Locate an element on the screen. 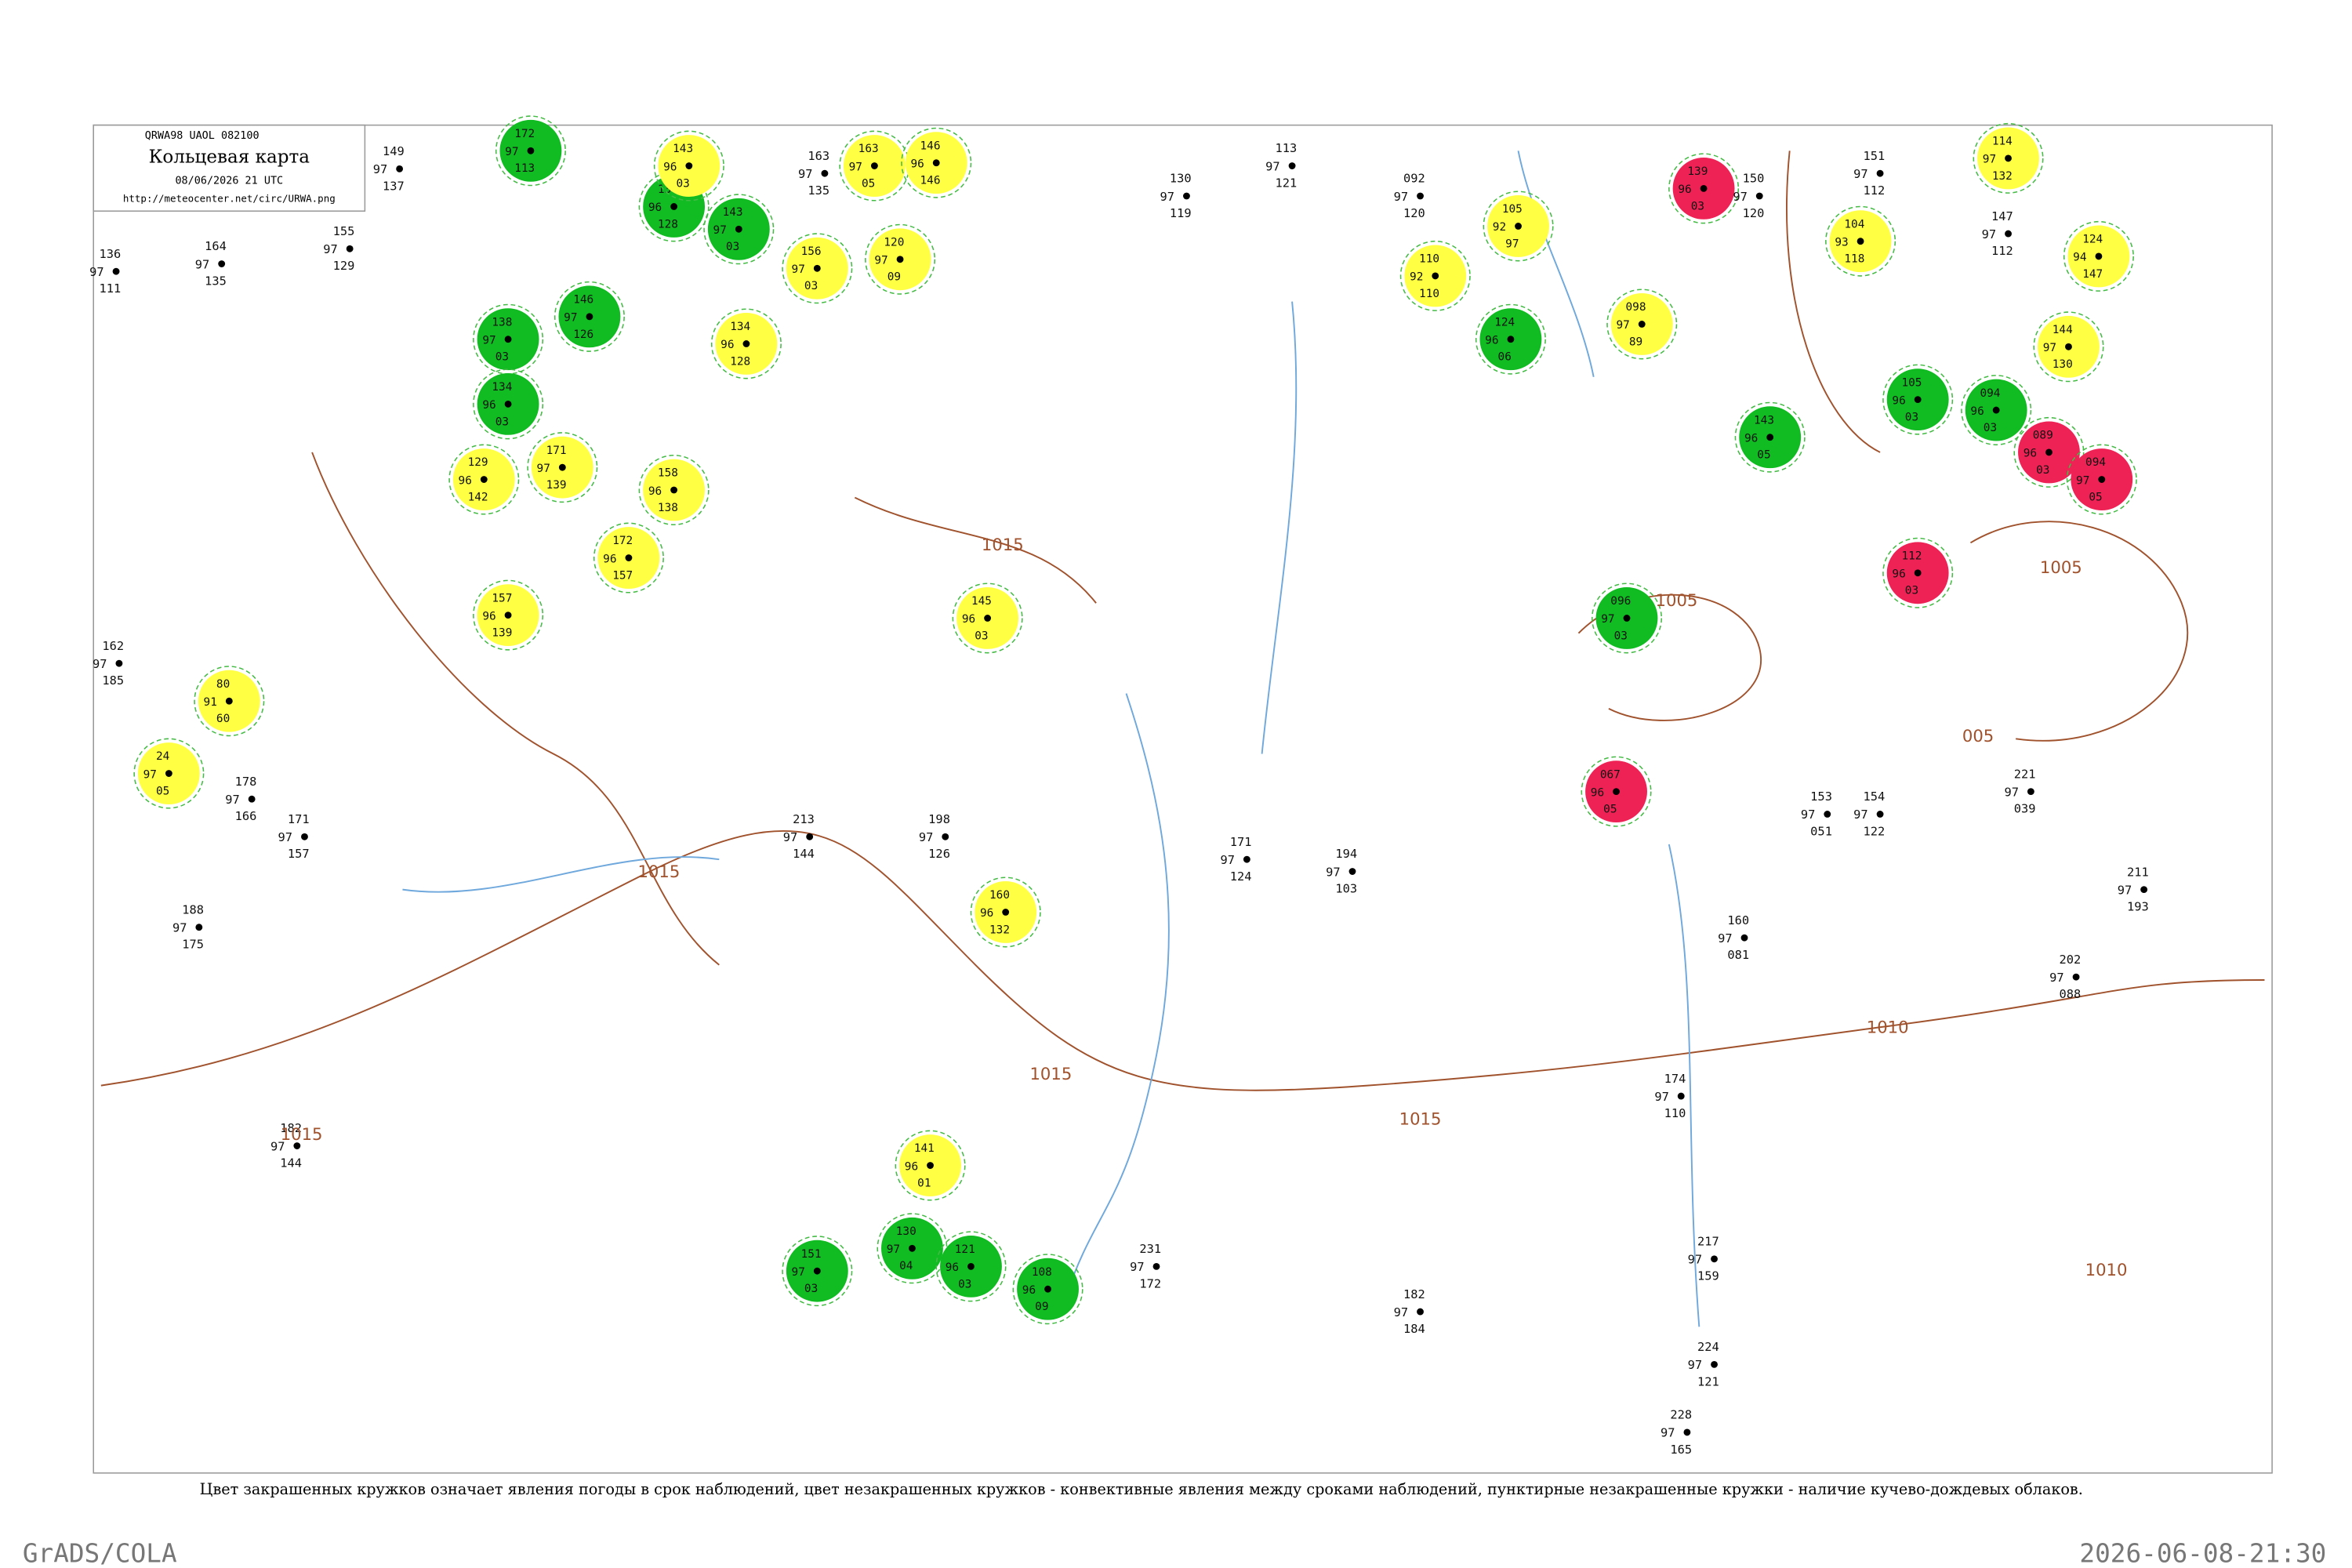  weather-station: 151 97 03 is located at coordinates (817, 1271).